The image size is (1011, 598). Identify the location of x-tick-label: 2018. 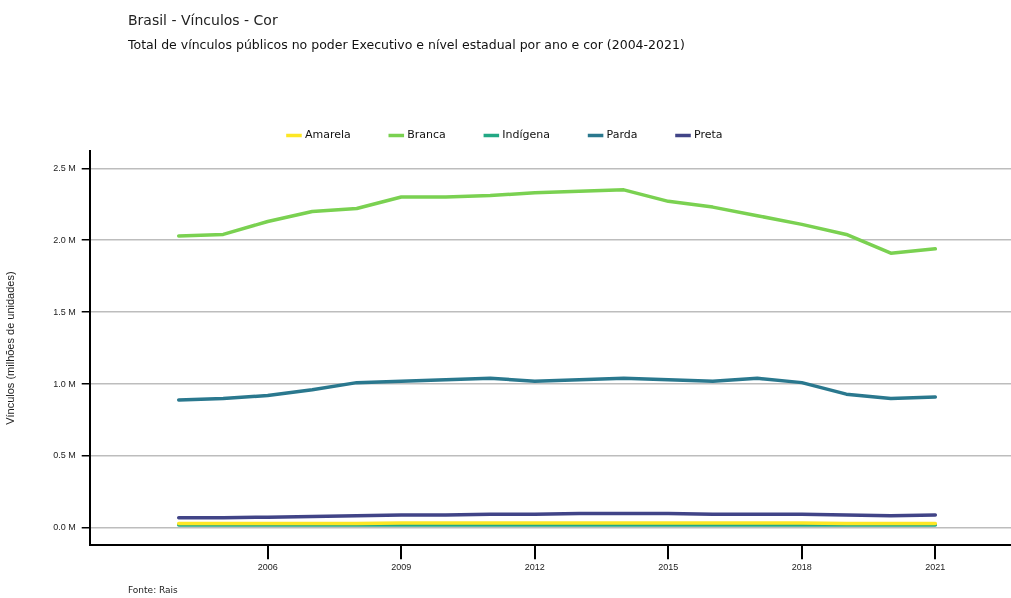
(801, 567).